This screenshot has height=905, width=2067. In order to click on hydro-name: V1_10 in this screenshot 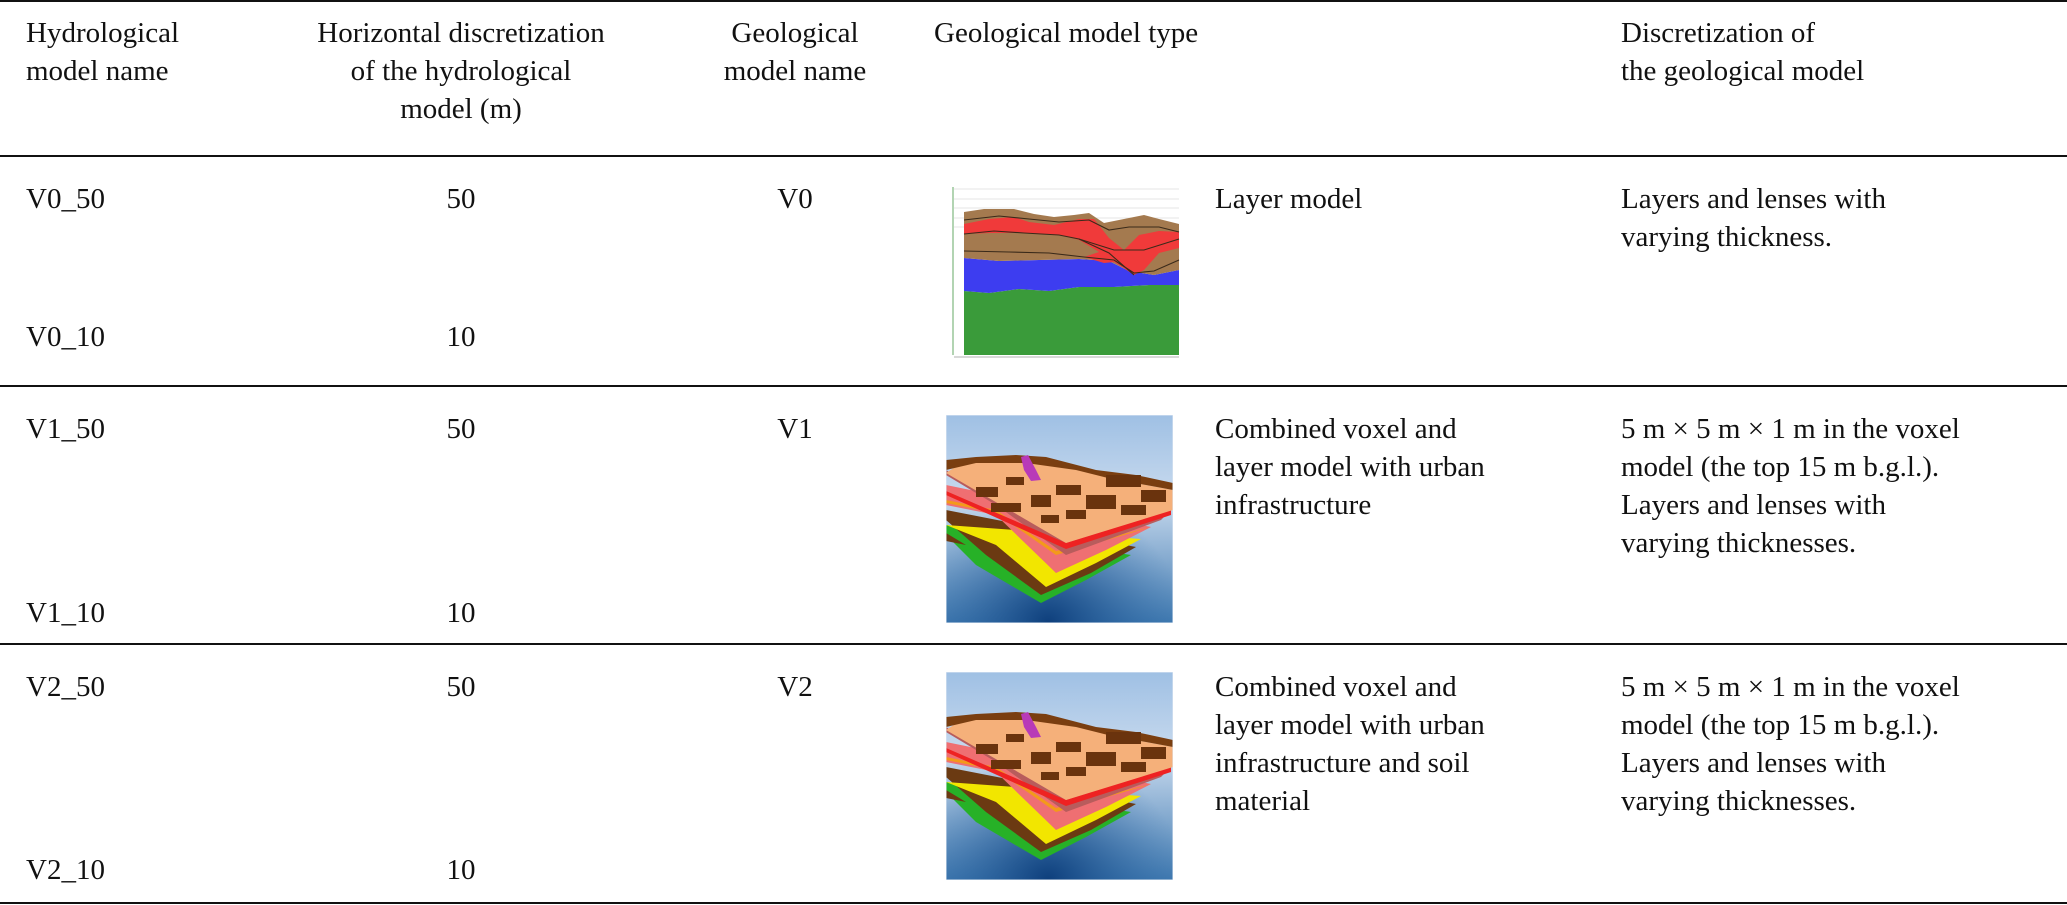, I will do `click(65, 613)`.